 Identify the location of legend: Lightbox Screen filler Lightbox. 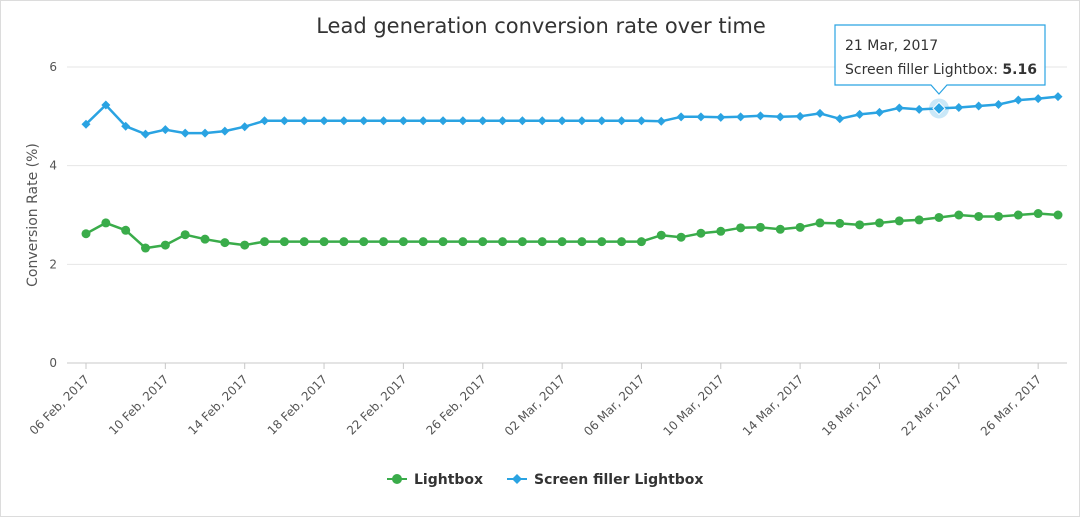
(545, 480).